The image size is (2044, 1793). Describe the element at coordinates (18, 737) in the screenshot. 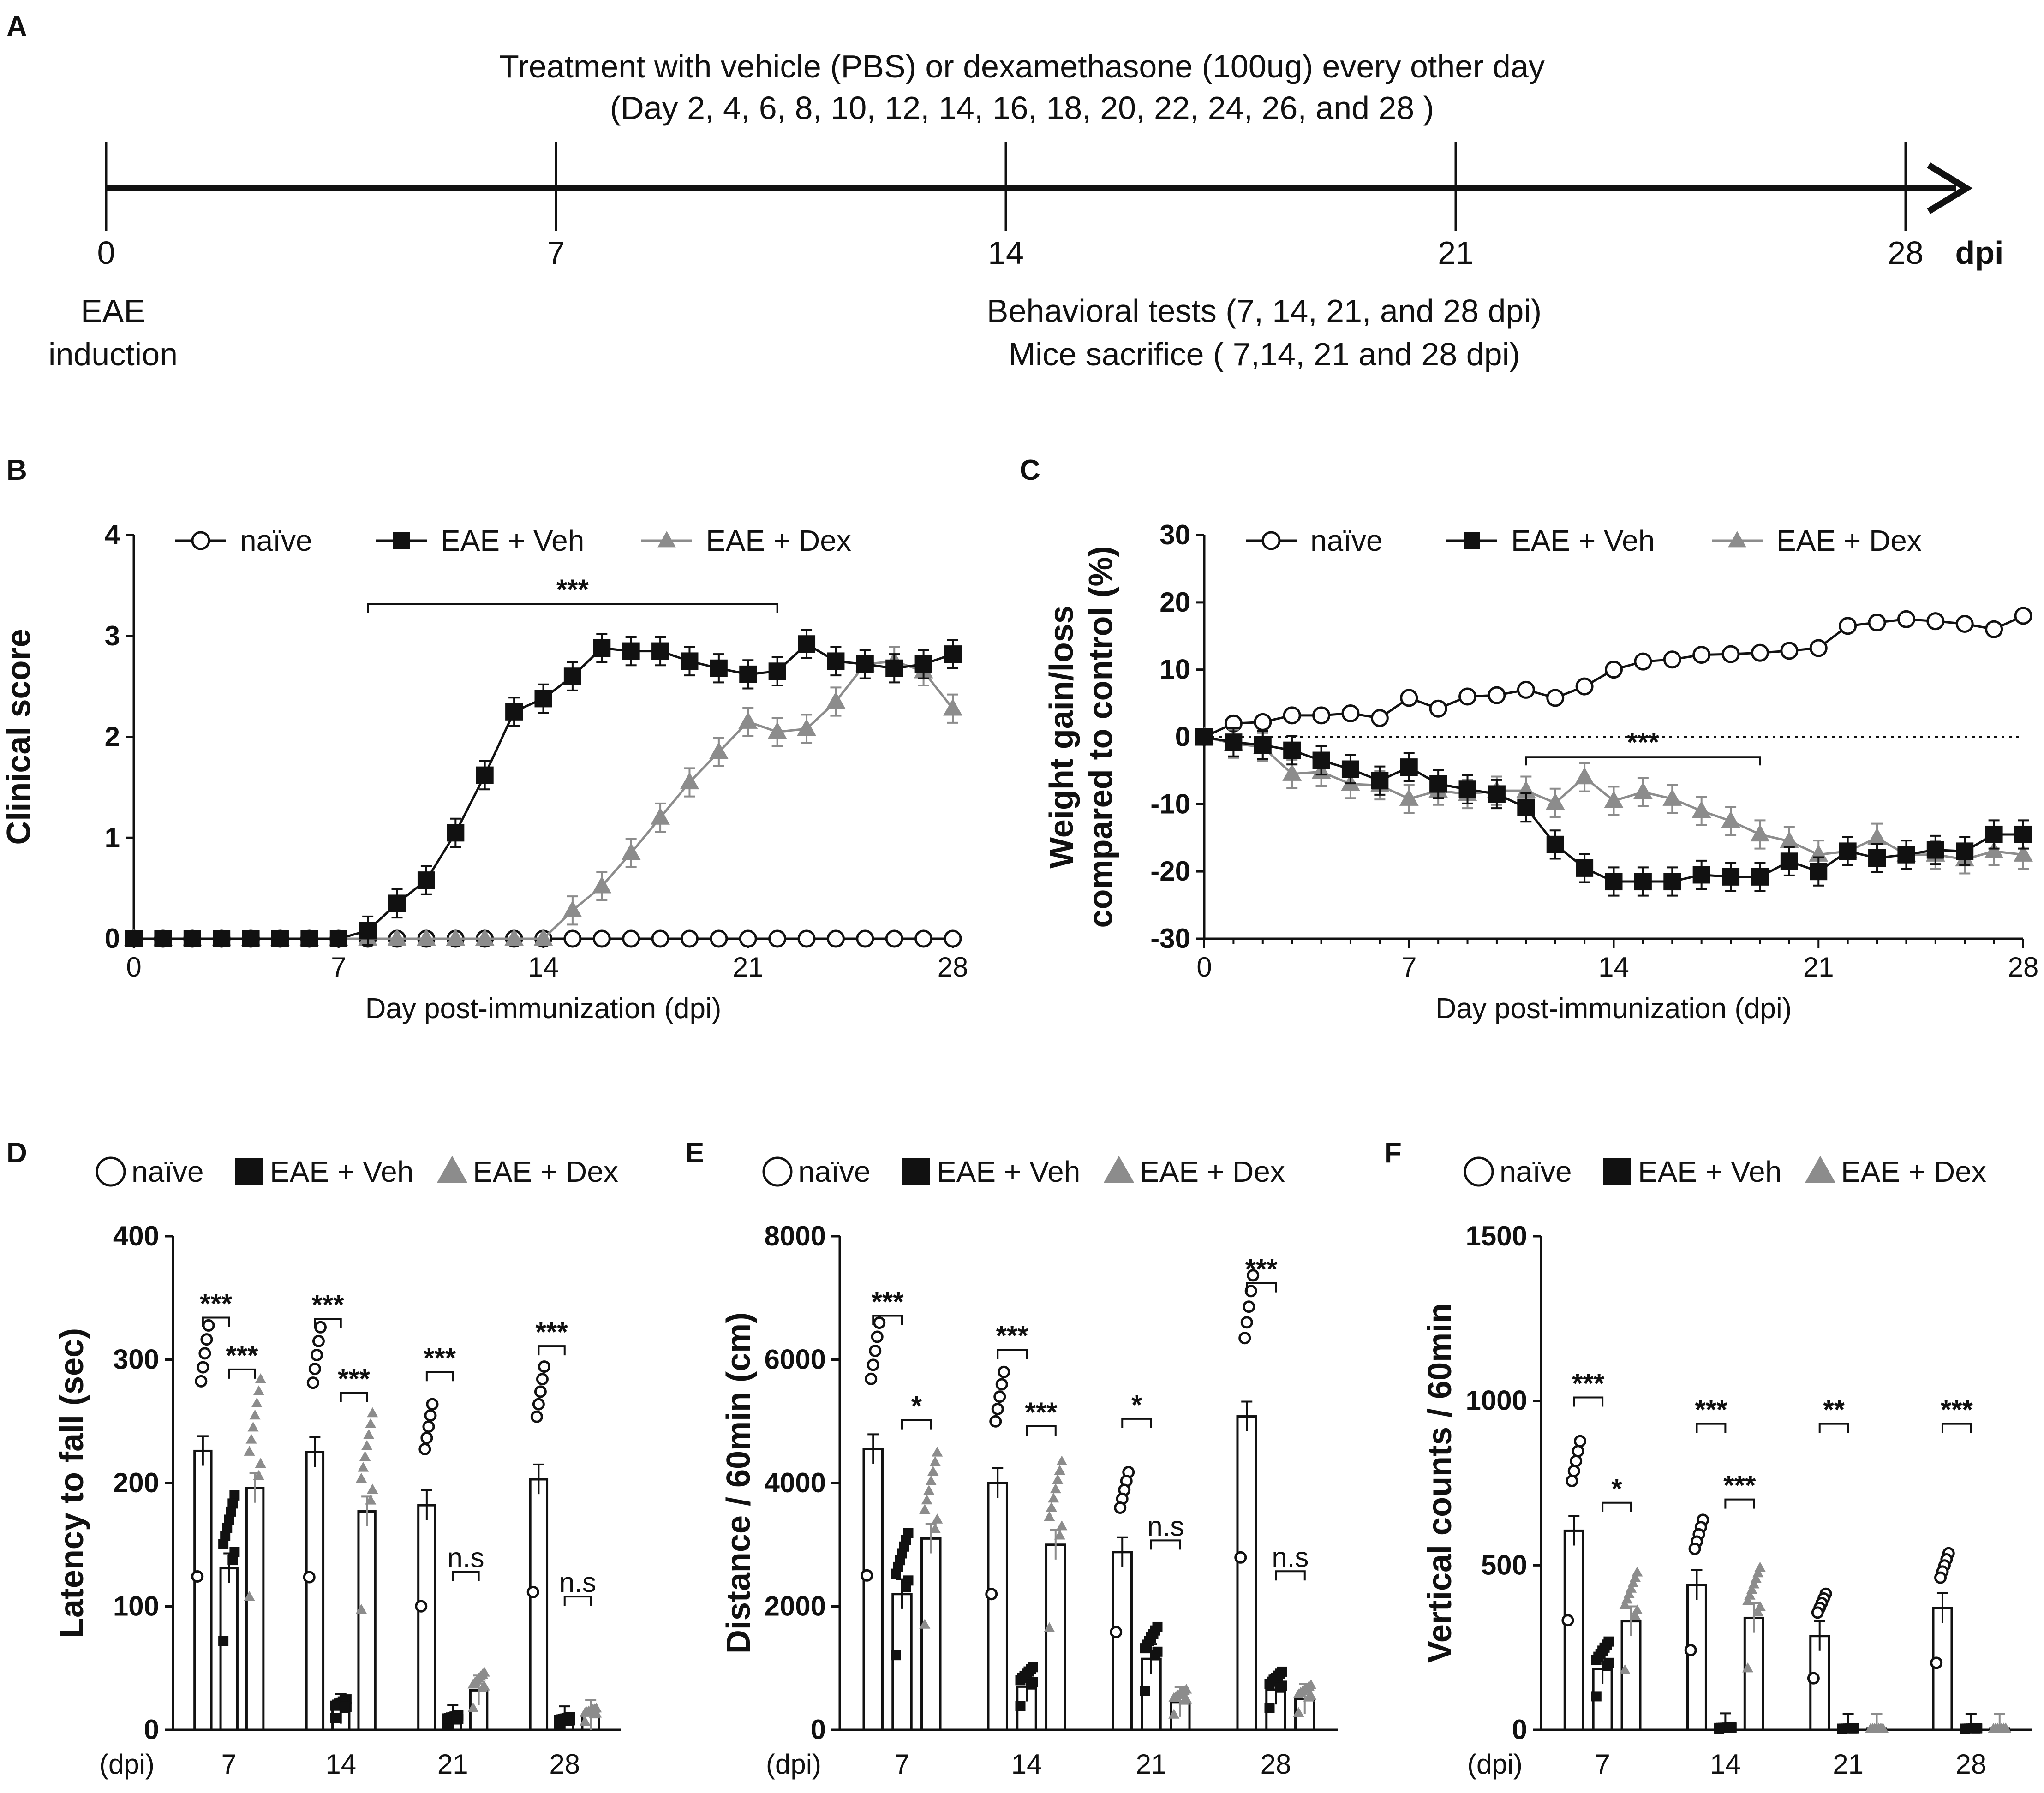

I see `y-axis-title: Clinical score` at that location.